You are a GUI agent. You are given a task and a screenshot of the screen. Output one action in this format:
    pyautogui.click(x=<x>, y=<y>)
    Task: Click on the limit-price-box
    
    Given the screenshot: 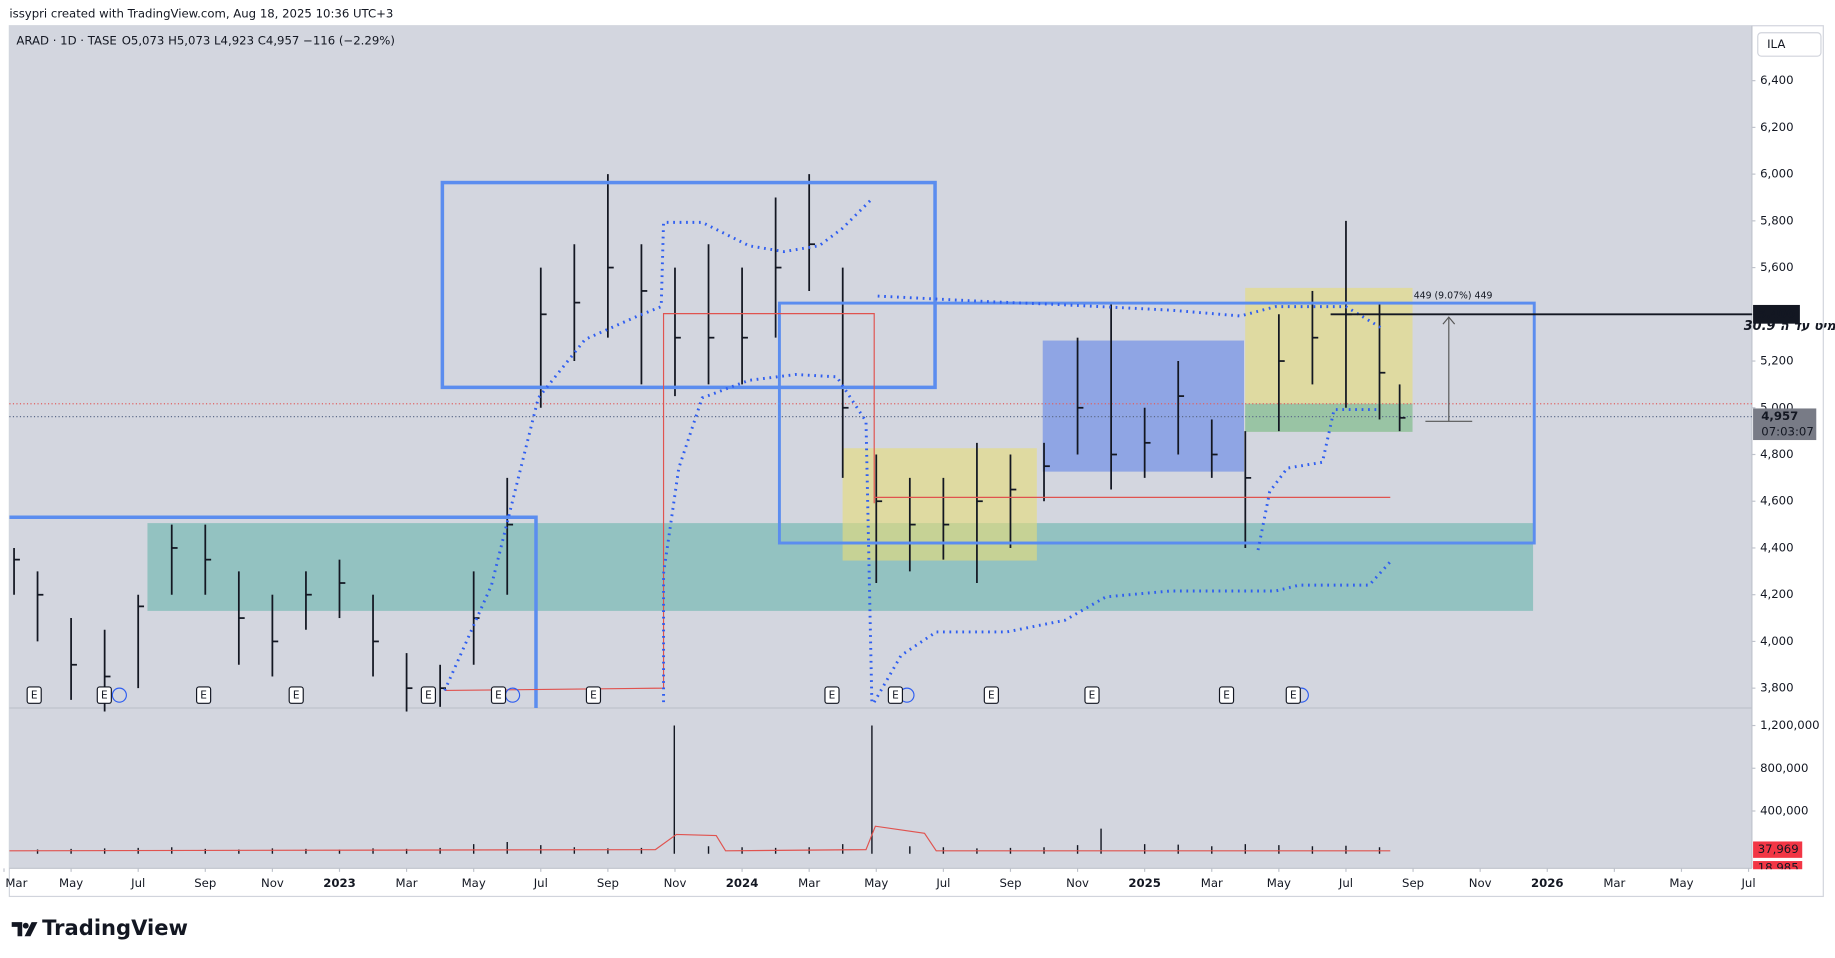 What is the action you would take?
    pyautogui.click(x=1776, y=314)
    